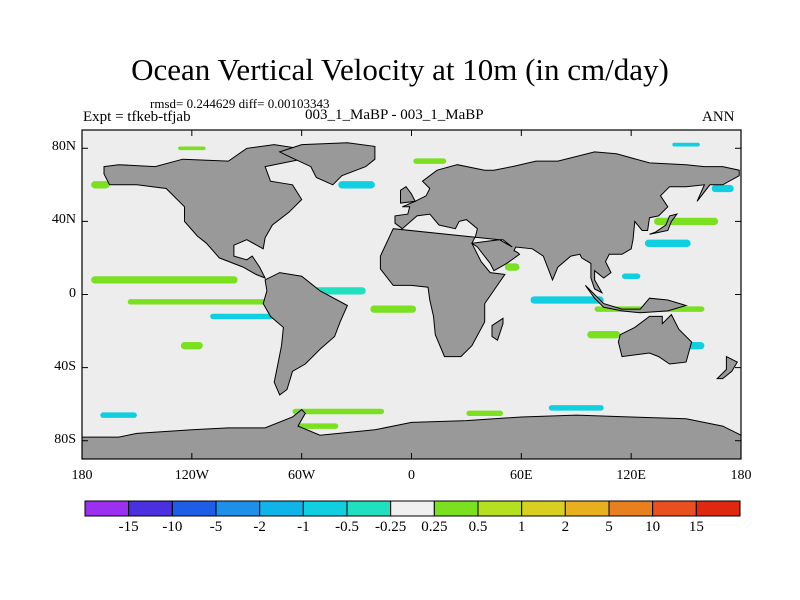 The height and width of the screenshot is (600, 800). What do you see at coordinates (411, 475) in the screenshot?
I see `x-tick-label: 0` at bounding box center [411, 475].